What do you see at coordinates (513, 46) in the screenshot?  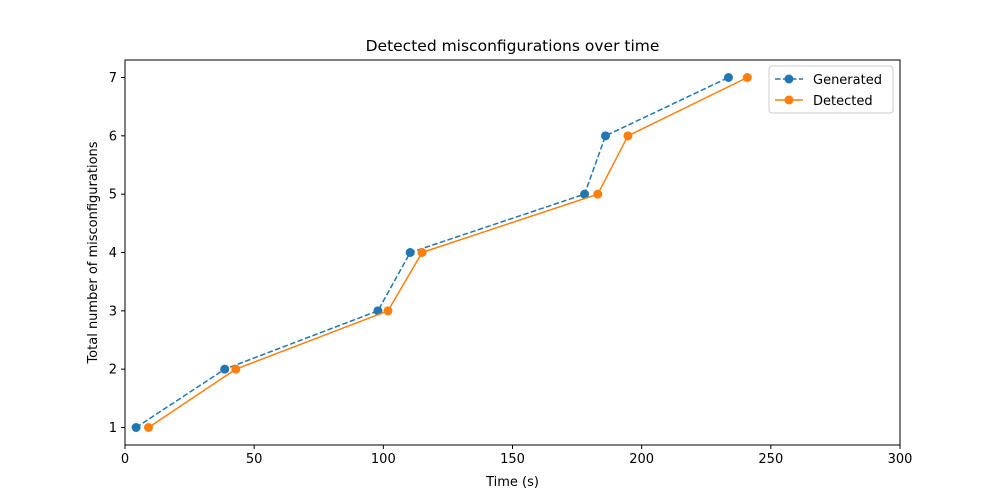 I see `chart-title: Detected misconfigurations over time` at bounding box center [513, 46].